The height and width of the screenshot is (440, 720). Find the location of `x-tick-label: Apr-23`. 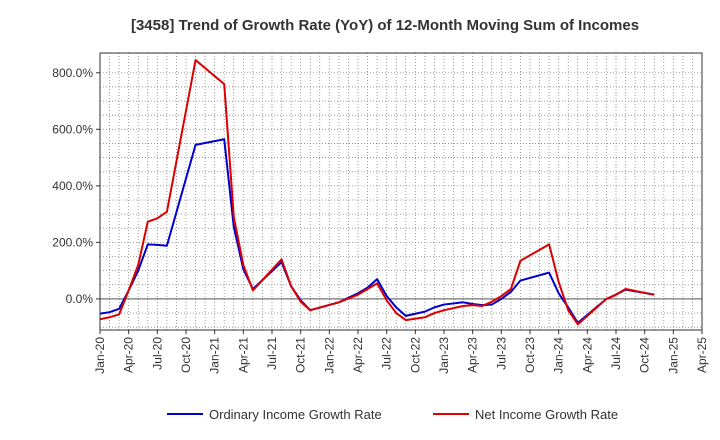

x-tick-label: Apr-23 is located at coordinates (473, 355).